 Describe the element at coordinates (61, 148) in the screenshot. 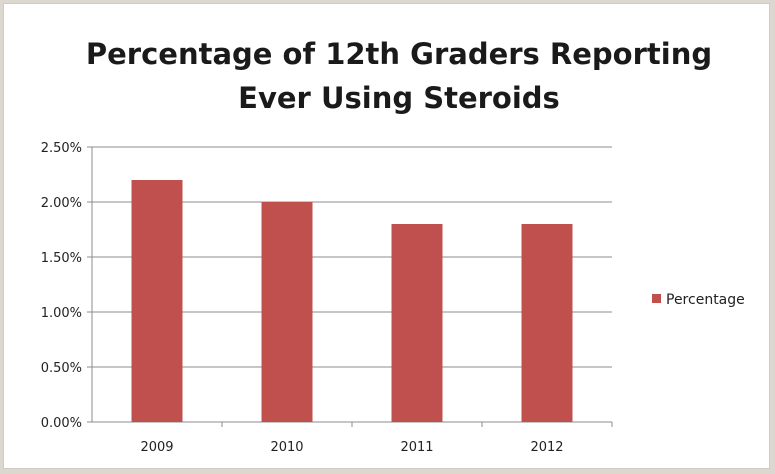

I see `y-tick-label: 2.50%` at that location.